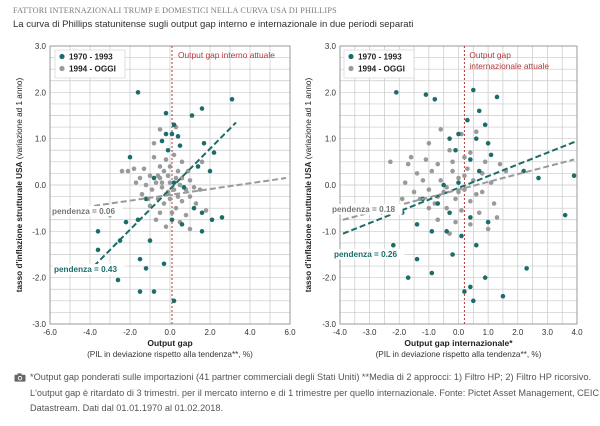  Describe the element at coordinates (130, 332) in the screenshot. I see `panel1-x-tick-label: -2.0` at that location.